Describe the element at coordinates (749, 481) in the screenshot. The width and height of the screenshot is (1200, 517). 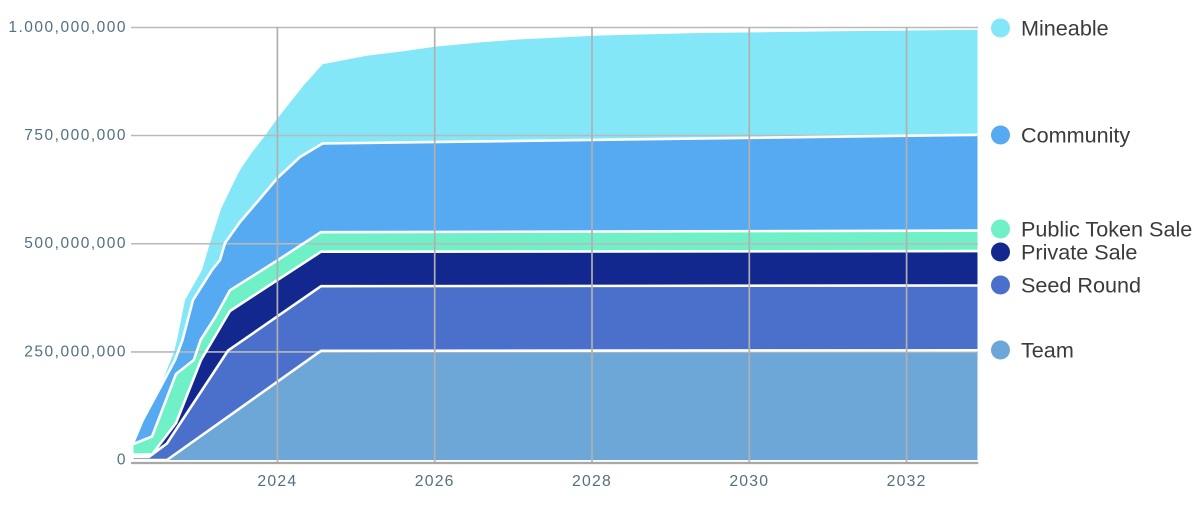
I see `svg-text: 2030` at that location.